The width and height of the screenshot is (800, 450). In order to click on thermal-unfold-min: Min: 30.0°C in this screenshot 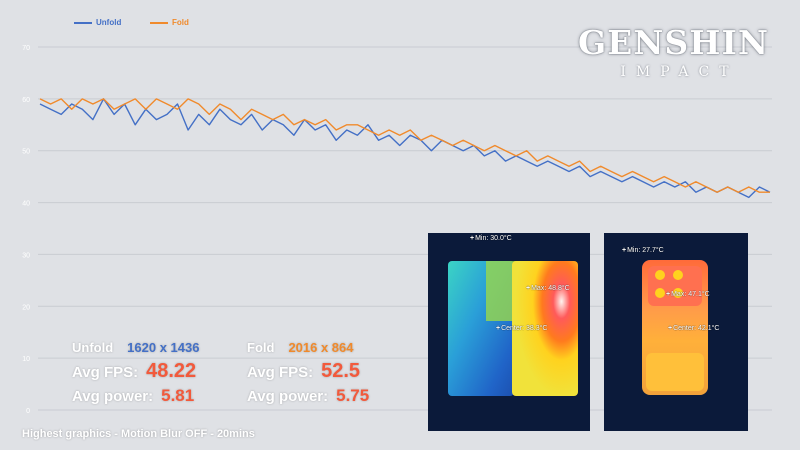, I will do `click(491, 238)`.